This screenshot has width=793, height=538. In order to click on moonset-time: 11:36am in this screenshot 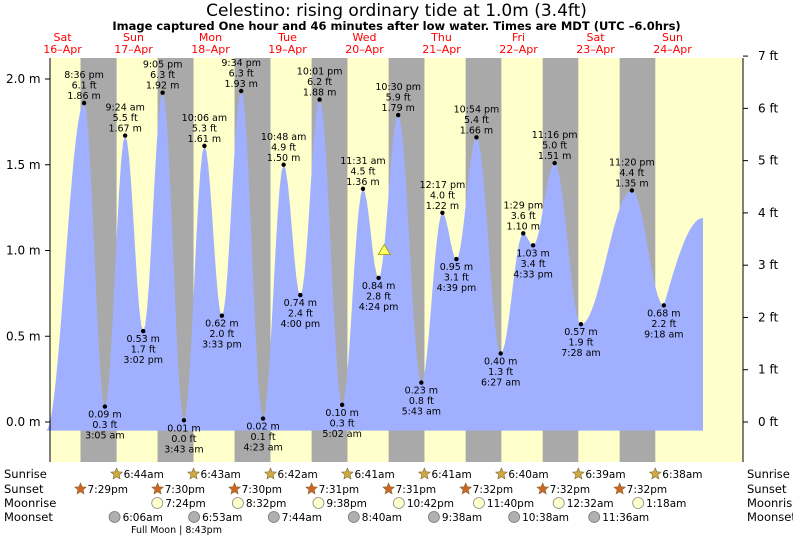, I will do `click(625, 518)`.